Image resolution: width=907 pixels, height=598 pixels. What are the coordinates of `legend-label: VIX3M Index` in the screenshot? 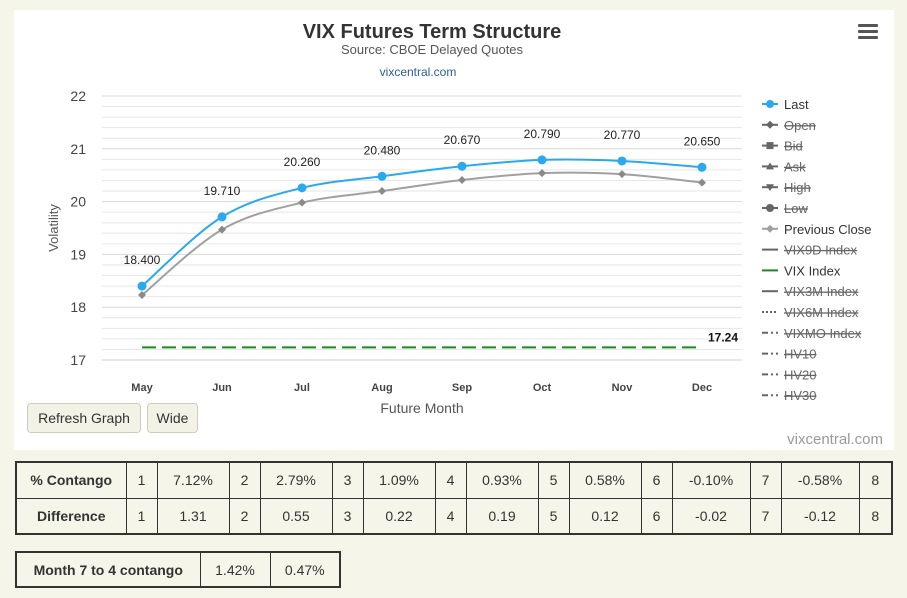 It's located at (821, 291).